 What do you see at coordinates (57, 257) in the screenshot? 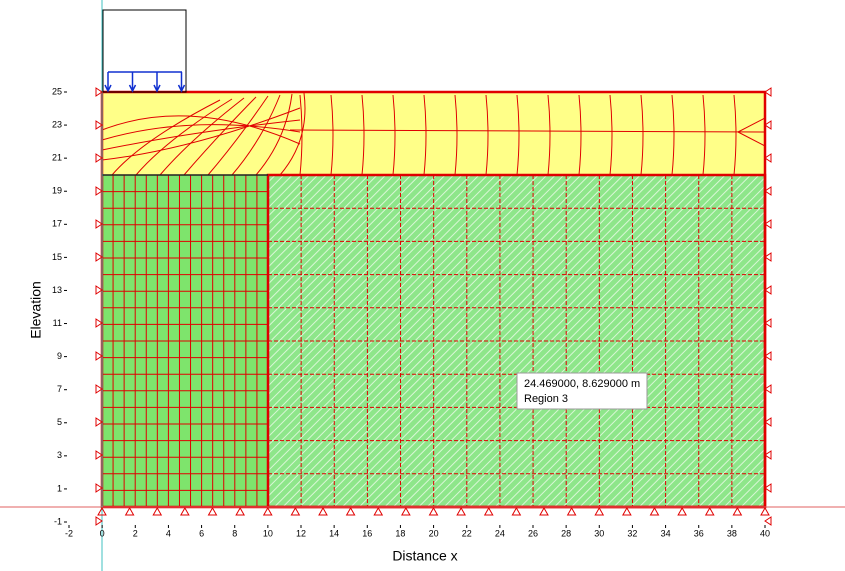
I see `y-tick-label: 15` at bounding box center [57, 257].